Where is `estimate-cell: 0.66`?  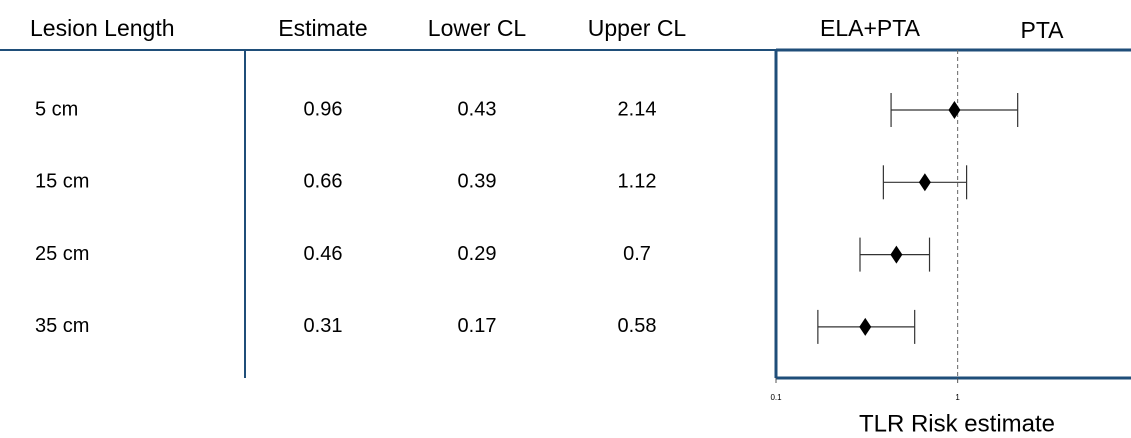
estimate-cell: 0.66 is located at coordinates (323, 182).